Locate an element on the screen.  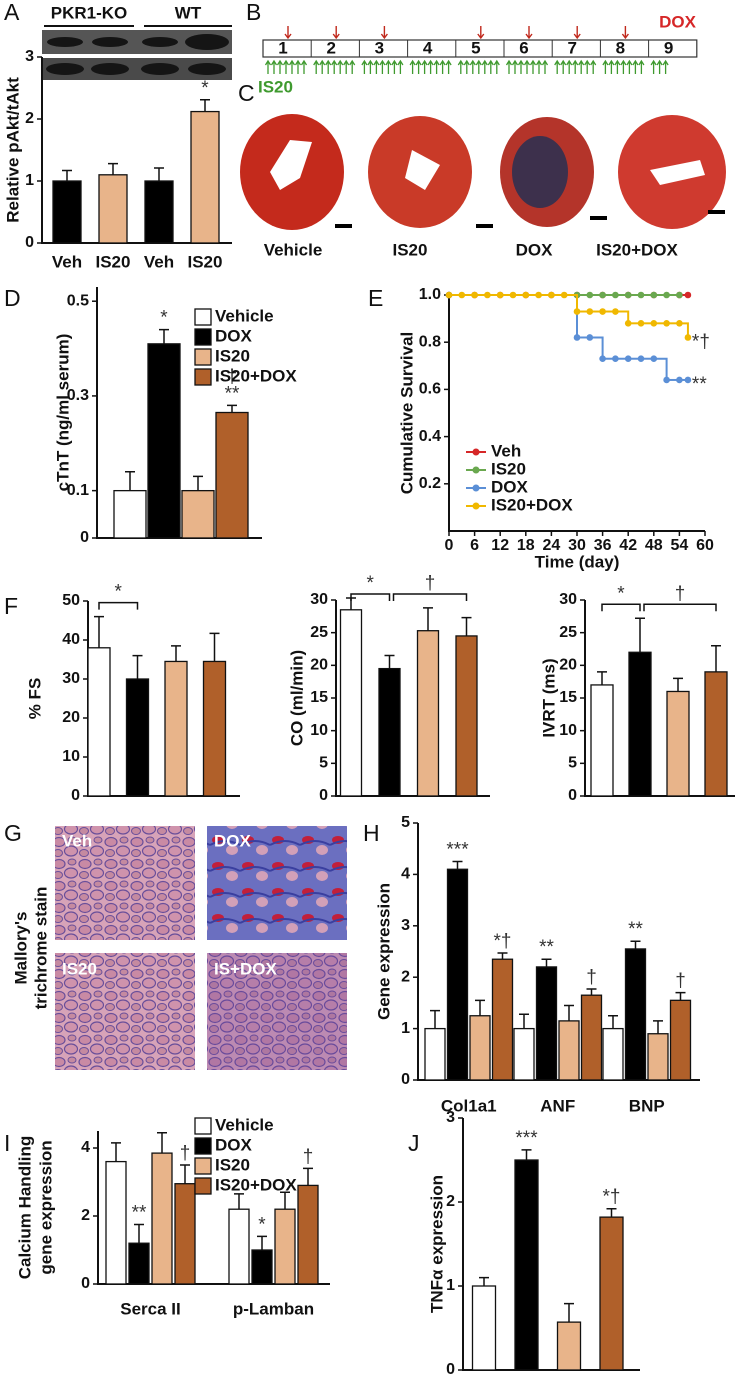
week-number: 8 is located at coordinates (620, 47).